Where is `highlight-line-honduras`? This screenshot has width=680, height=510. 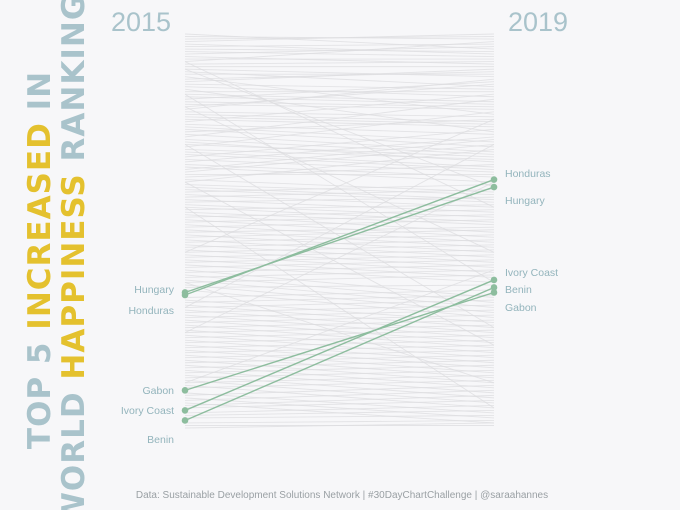
highlight-line-honduras is located at coordinates (339, 237).